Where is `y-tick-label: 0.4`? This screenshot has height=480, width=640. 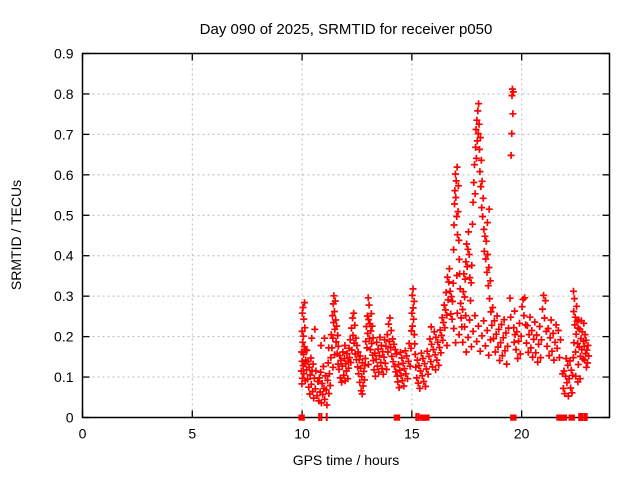
y-tick-label: 0.4 is located at coordinates (64, 256).